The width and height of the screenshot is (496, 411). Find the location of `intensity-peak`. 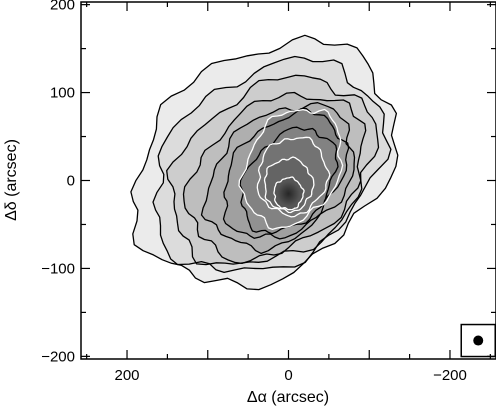

intensity-peak is located at coordinates (288, 193).